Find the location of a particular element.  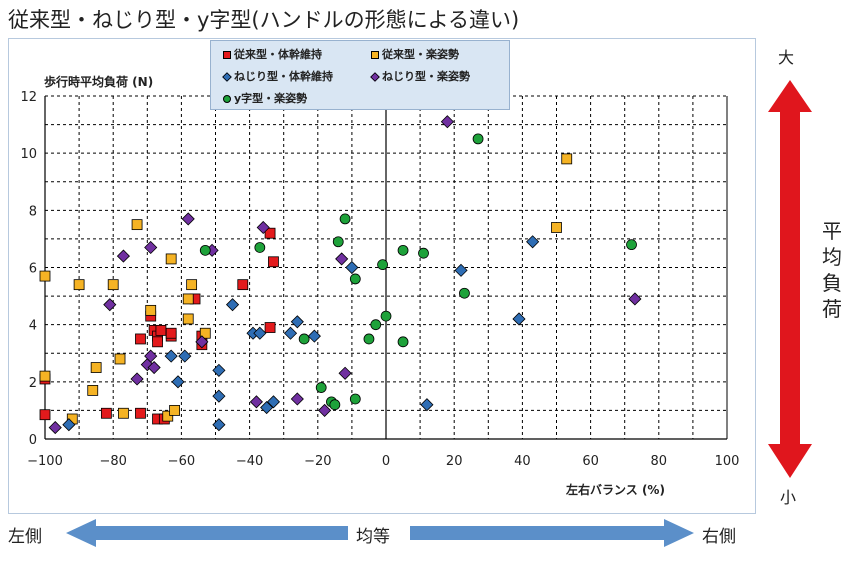

legend-item-4: y字型・楽姿勢 is located at coordinates (265, 98).